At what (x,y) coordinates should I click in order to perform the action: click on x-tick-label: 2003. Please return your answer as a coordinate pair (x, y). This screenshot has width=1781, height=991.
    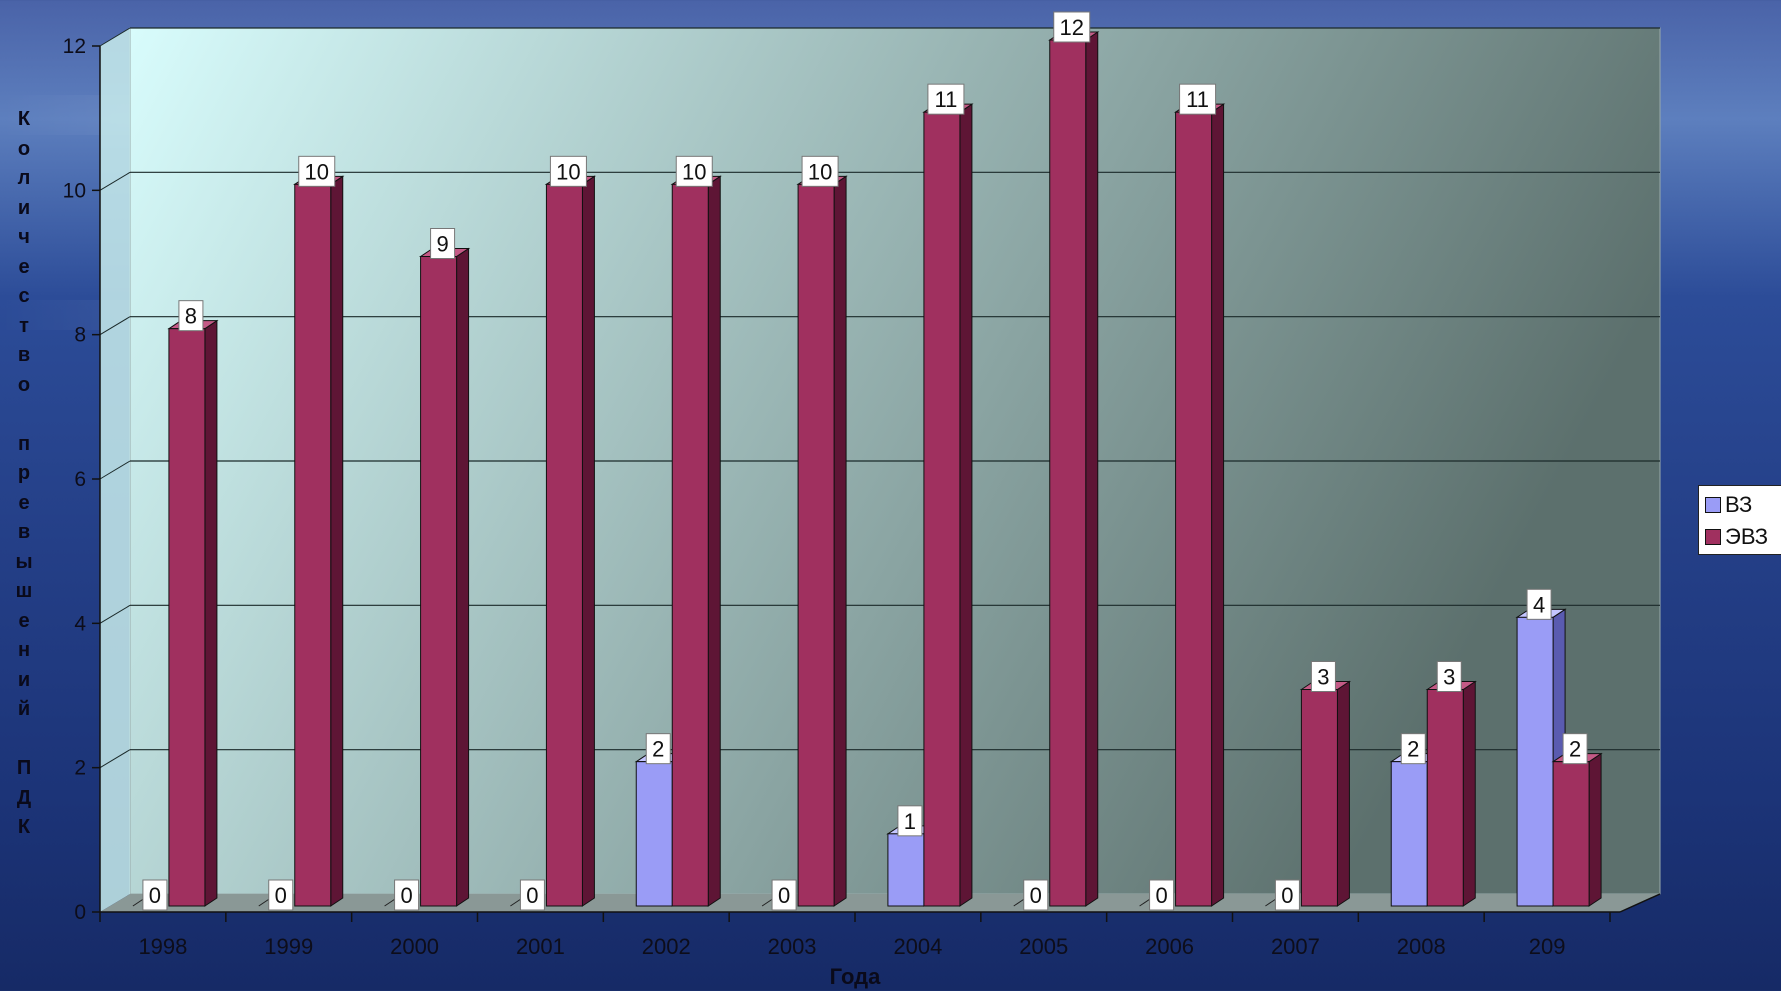
    Looking at the image, I should click on (792, 946).